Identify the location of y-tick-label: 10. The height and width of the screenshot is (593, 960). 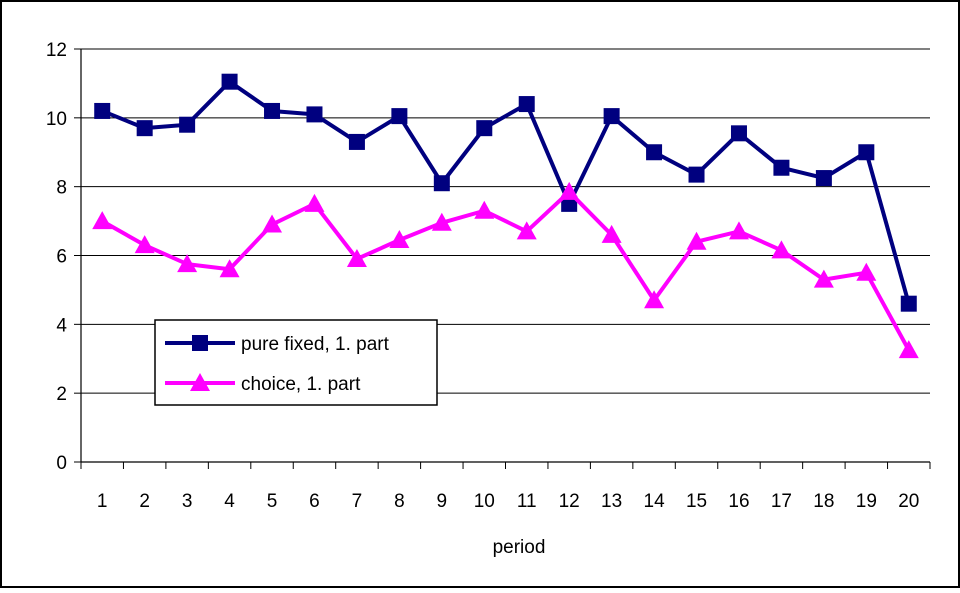
(56, 119).